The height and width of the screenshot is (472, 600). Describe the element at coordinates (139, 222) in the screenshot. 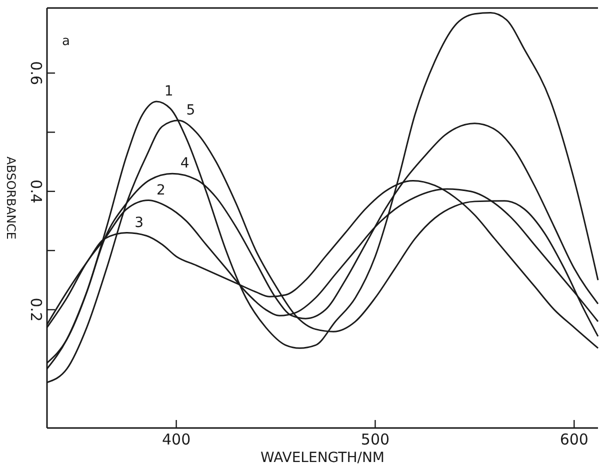

I see `series-label: 3` at that location.